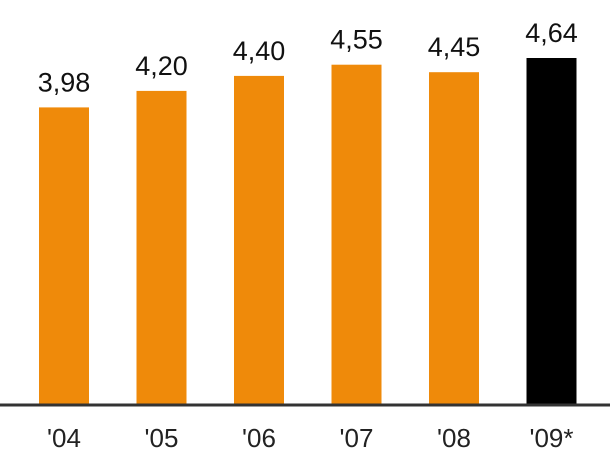 The height and width of the screenshot is (450, 610). Describe the element at coordinates (161, 66) in the screenshot. I see `value-label-1: 4,20` at that location.